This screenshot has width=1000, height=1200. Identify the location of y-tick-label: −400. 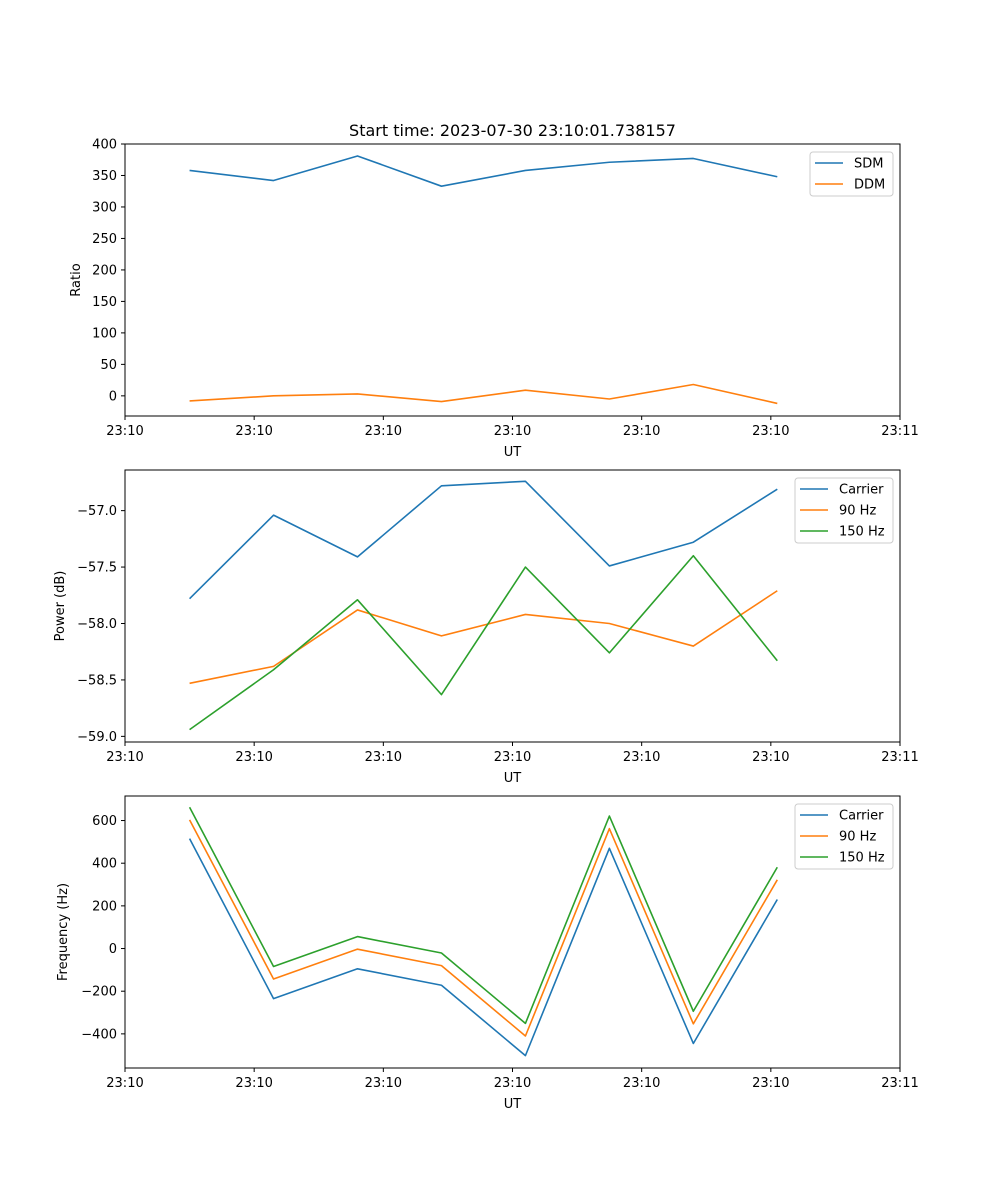
(99, 1034).